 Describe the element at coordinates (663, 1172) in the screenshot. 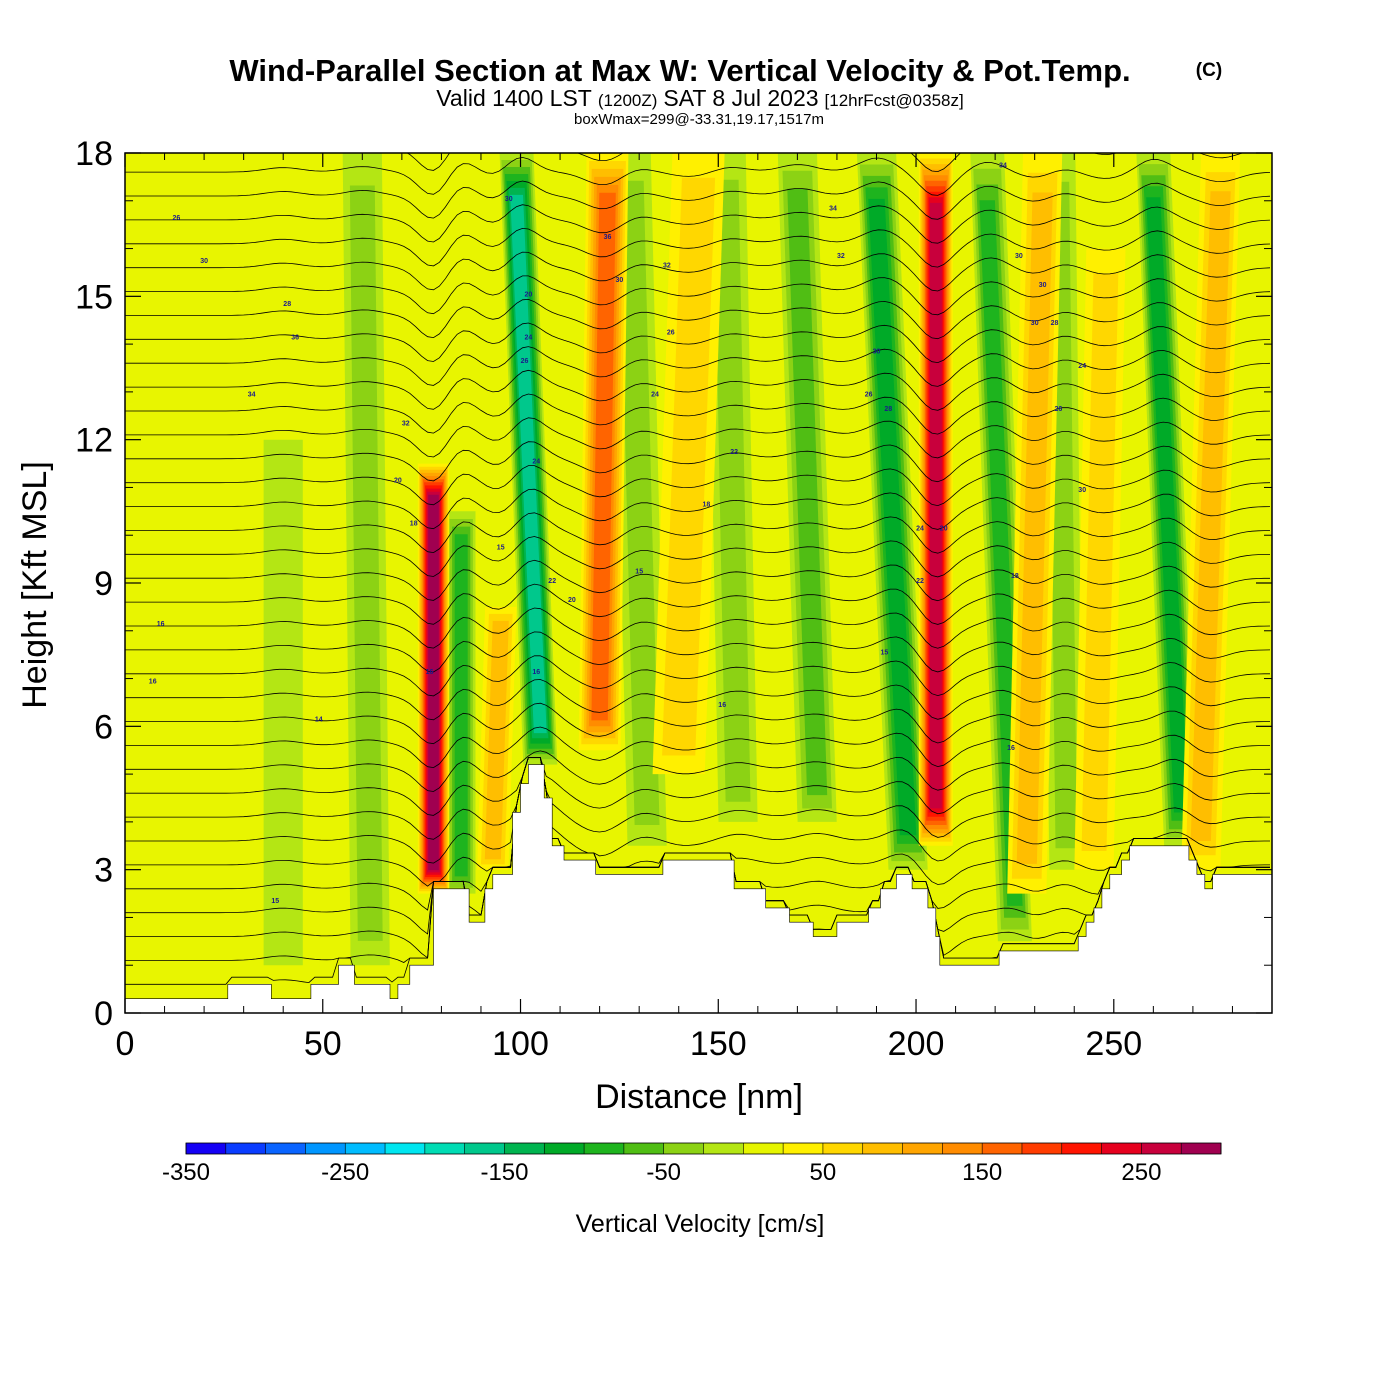

I see `colorbar-tick-label: -50` at that location.